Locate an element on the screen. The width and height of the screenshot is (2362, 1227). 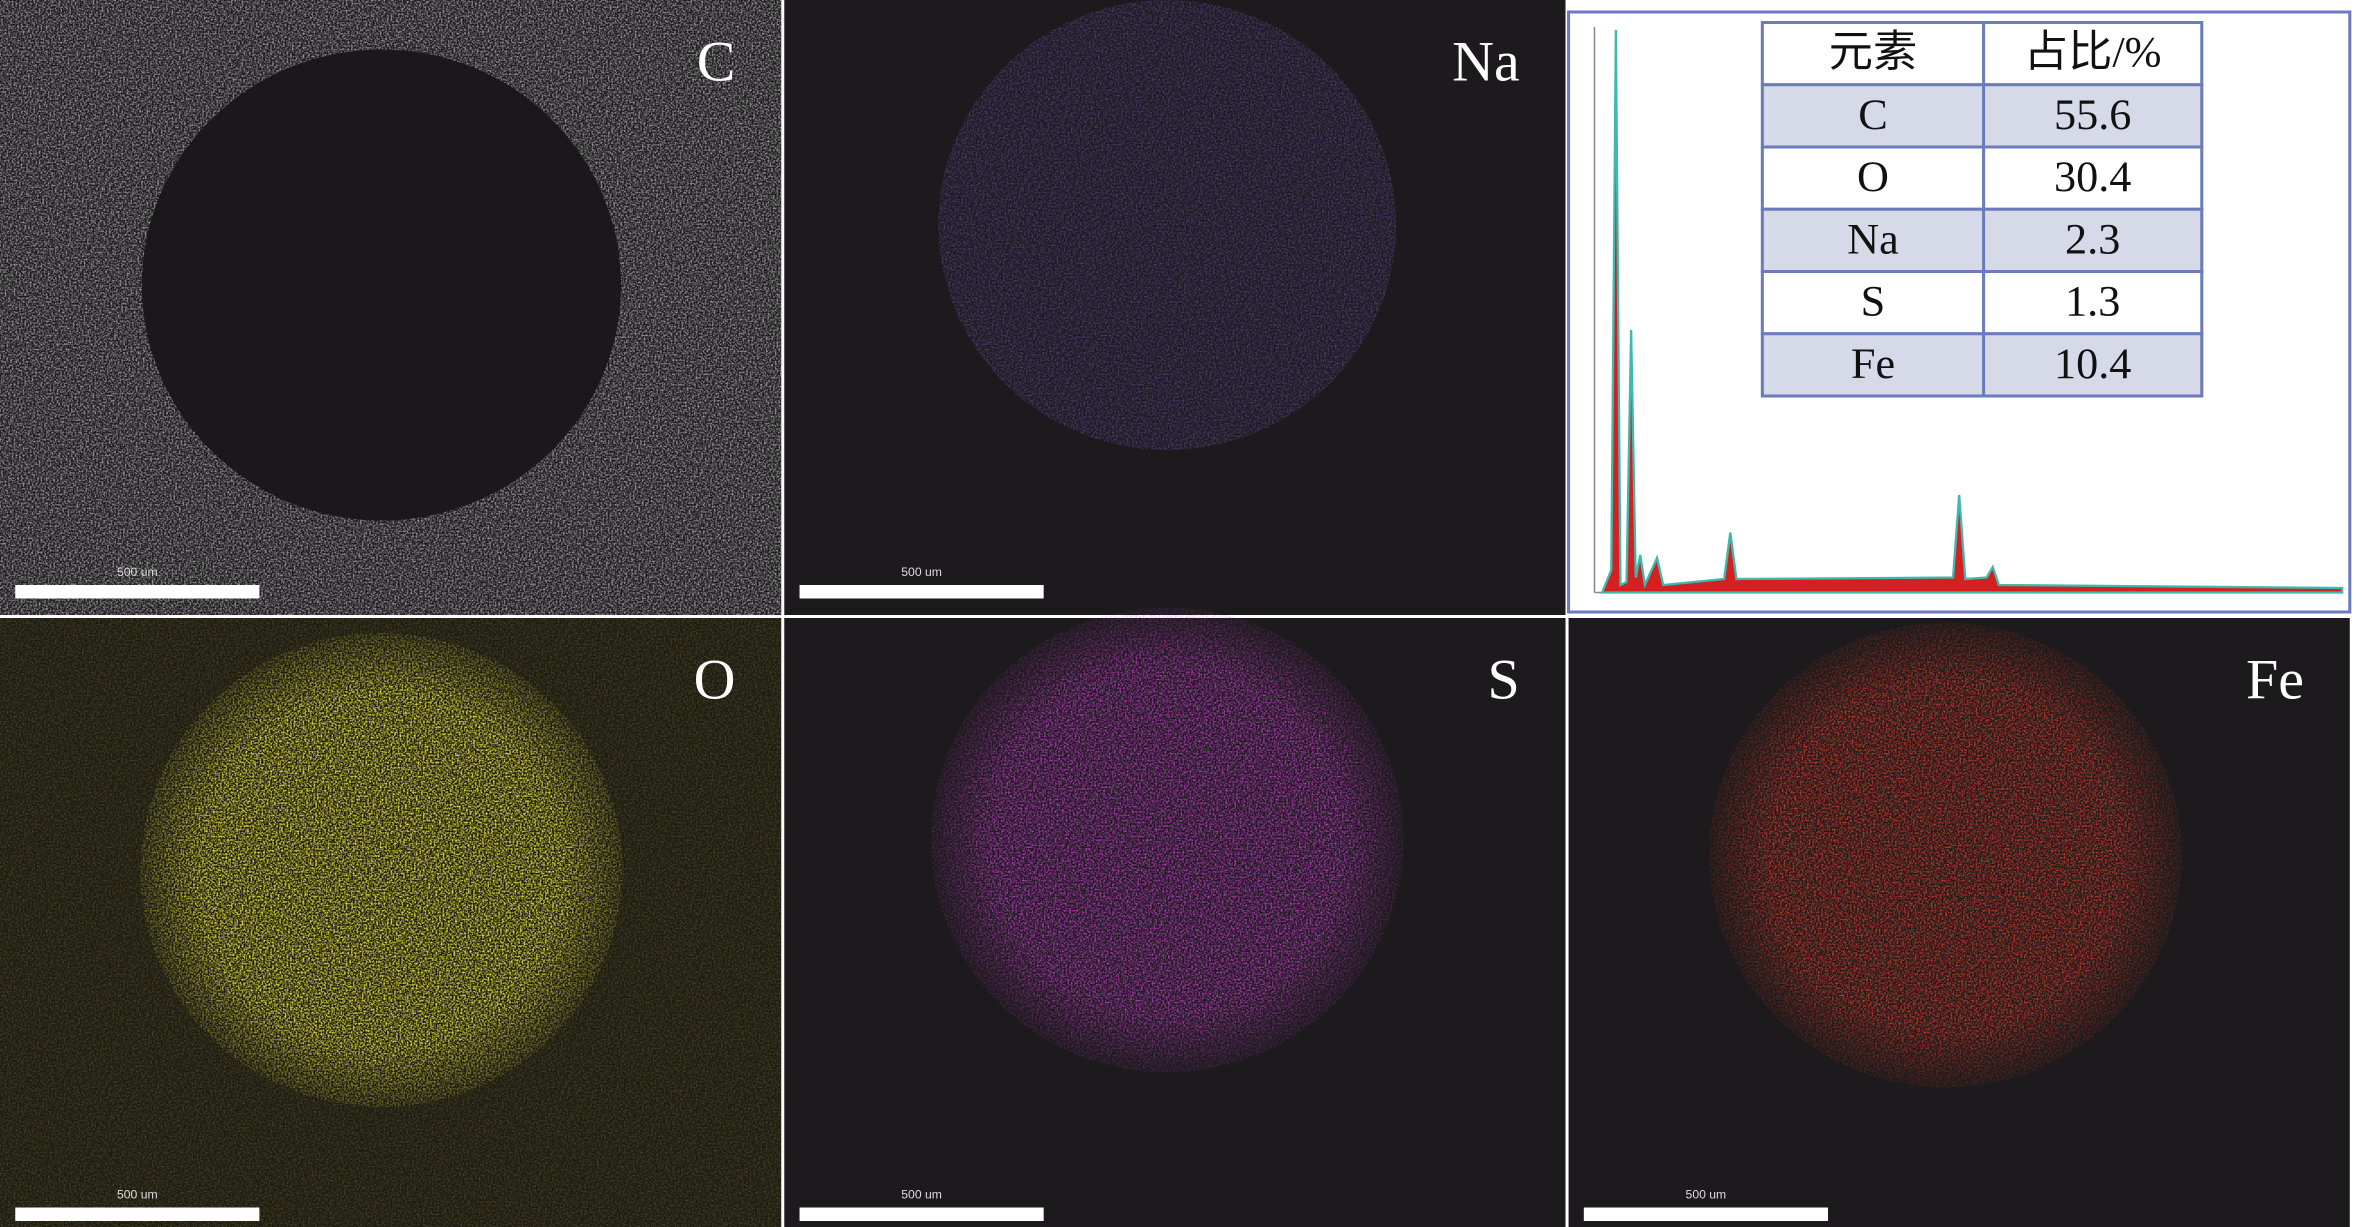
table-cell: 30.4 is located at coordinates (2092, 177).